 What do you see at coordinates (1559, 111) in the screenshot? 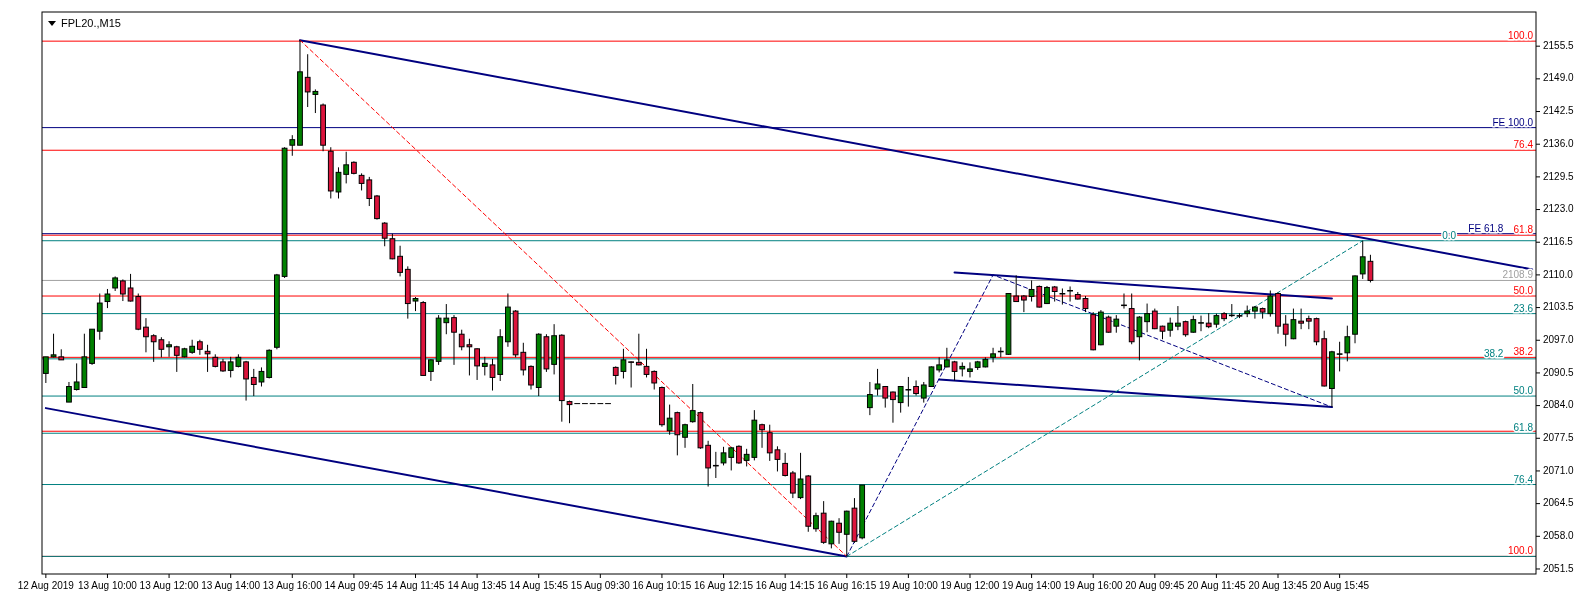
I see `y-tick-label: 2142.5` at bounding box center [1559, 111].